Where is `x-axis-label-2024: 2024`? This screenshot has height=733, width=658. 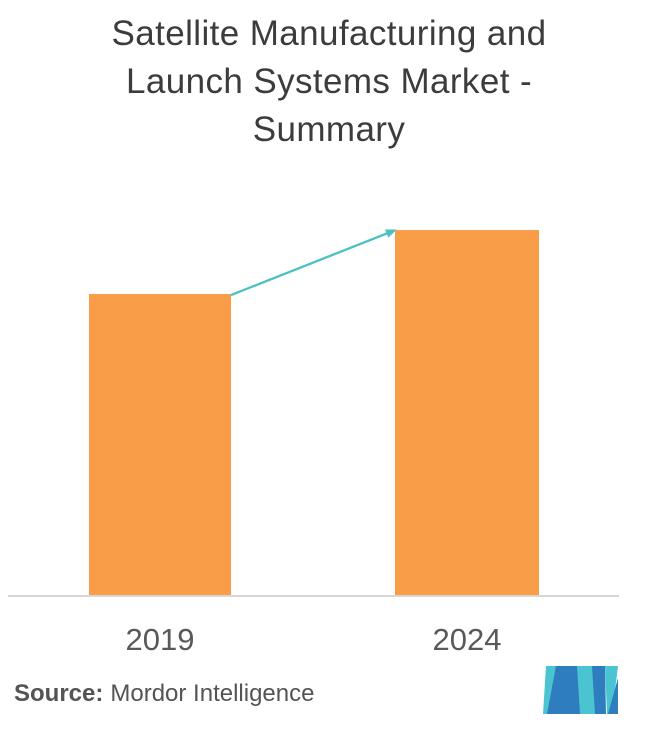 x-axis-label-2024: 2024 is located at coordinates (467, 639).